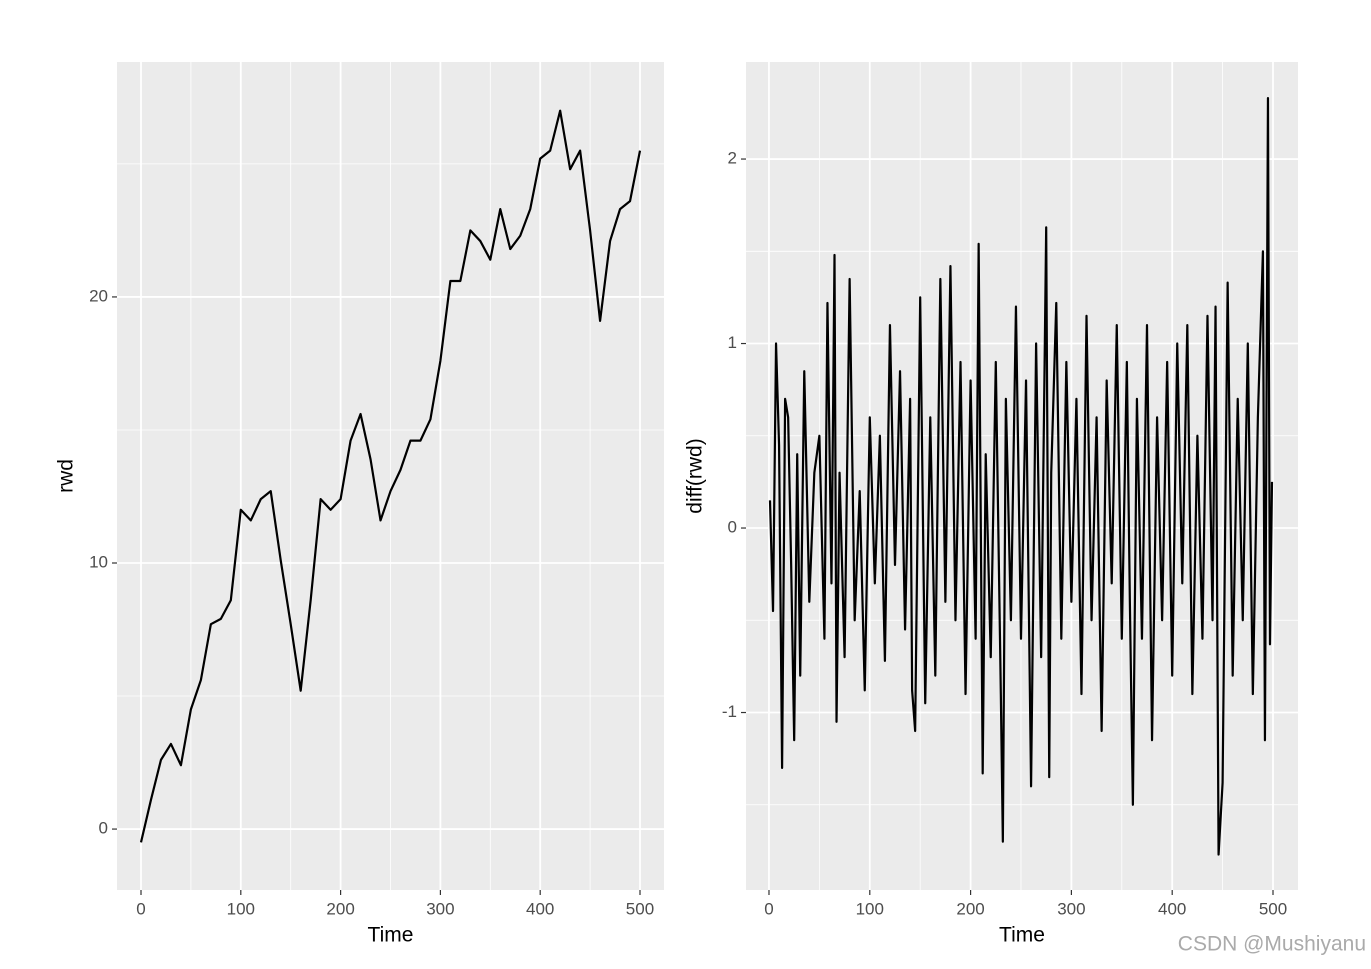 The height and width of the screenshot is (969, 1371). I want to click on y-tick-label: -1, so click(729, 711).